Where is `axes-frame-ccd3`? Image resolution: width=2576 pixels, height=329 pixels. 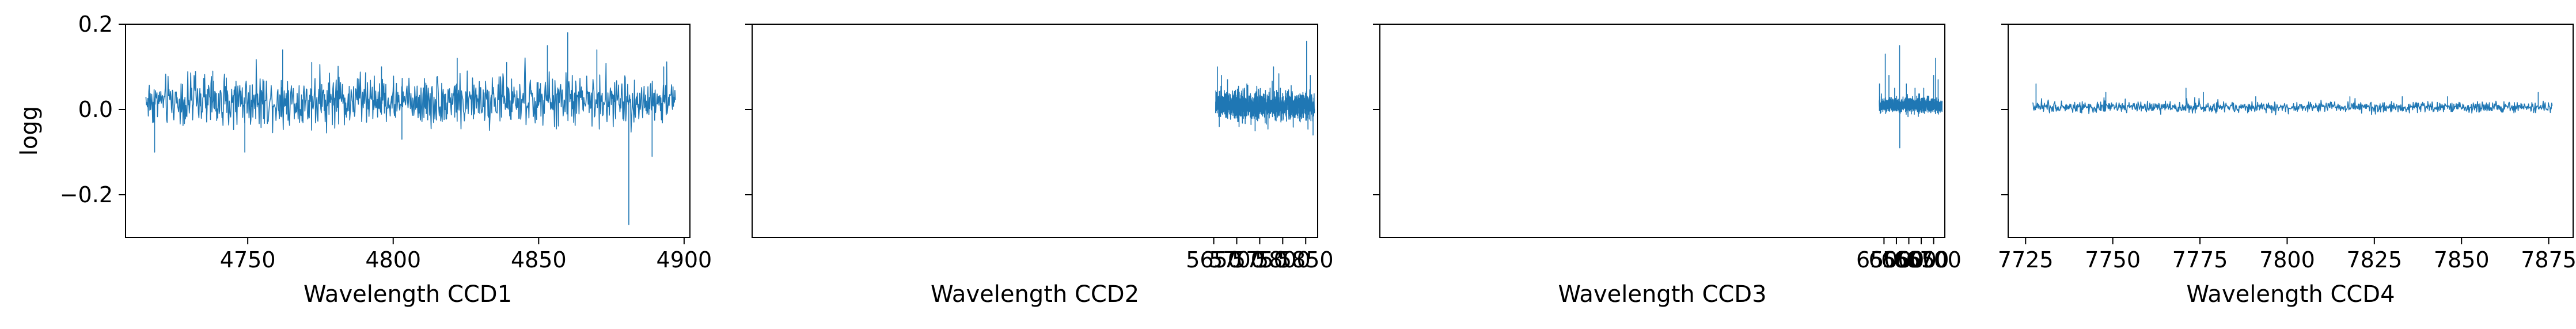
axes-frame-ccd3 is located at coordinates (1662, 131).